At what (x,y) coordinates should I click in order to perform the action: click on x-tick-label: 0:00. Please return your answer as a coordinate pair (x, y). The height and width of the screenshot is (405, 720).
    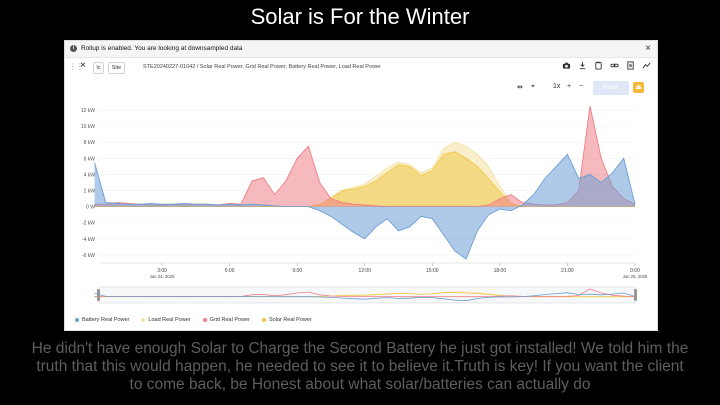
    Looking at the image, I should click on (635, 271).